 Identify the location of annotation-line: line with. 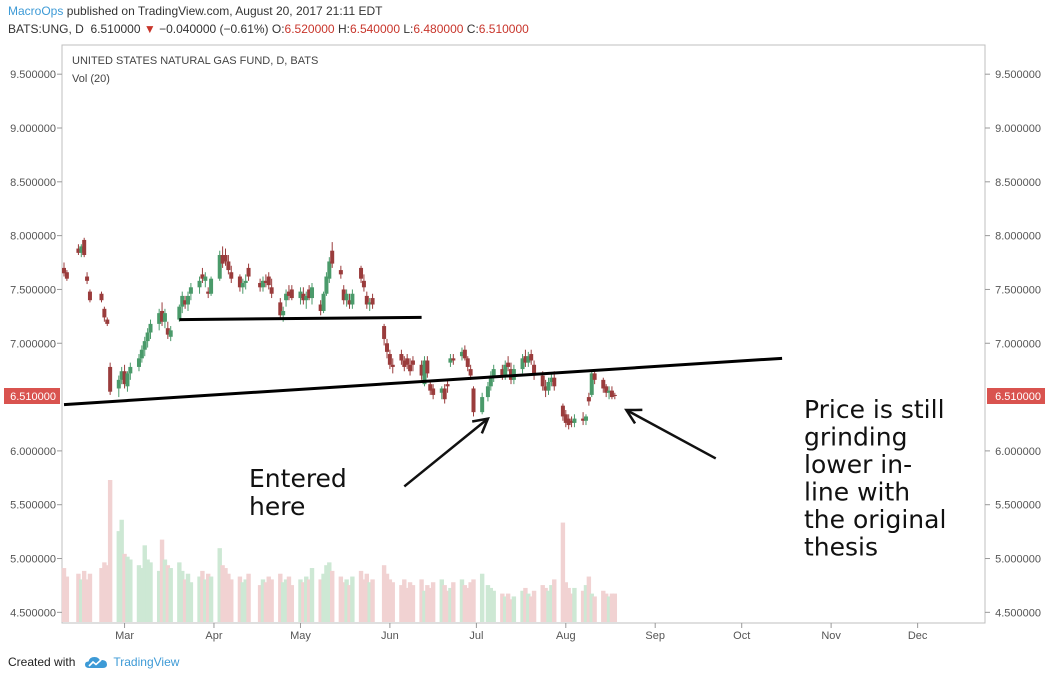
(857, 492).